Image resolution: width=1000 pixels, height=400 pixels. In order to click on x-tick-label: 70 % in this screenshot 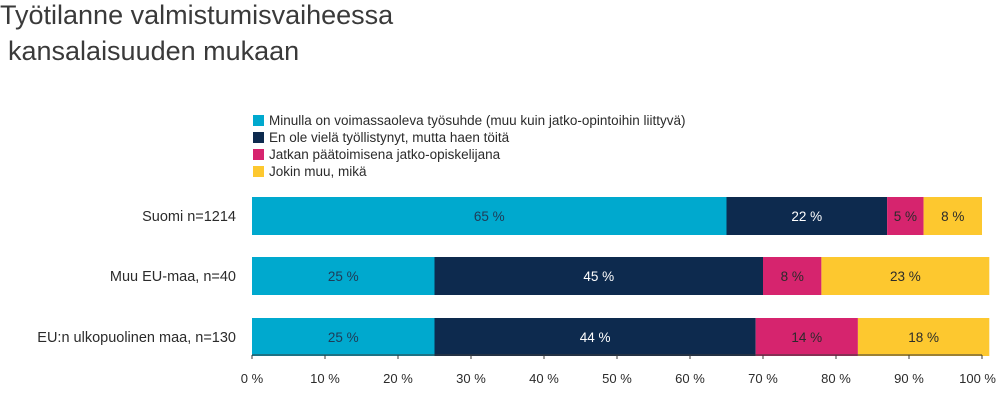, I will do `click(763, 378)`.